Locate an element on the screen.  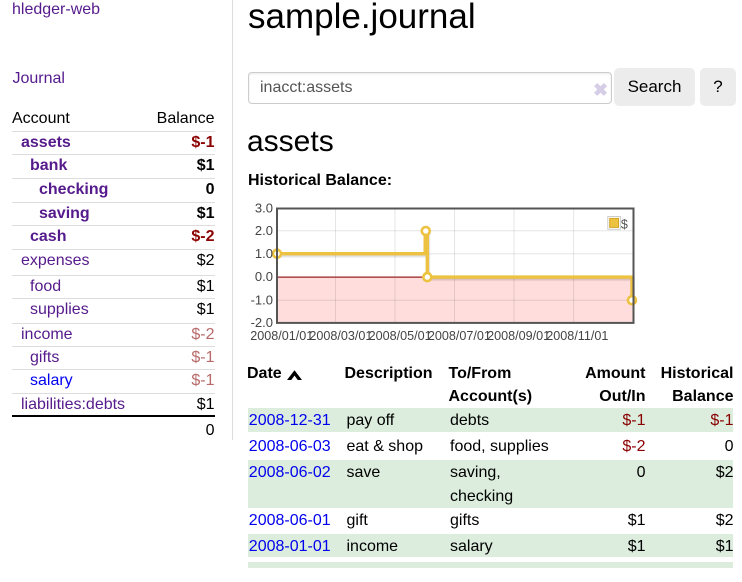
svg-text: 2008/05/01 is located at coordinates (400, 336).